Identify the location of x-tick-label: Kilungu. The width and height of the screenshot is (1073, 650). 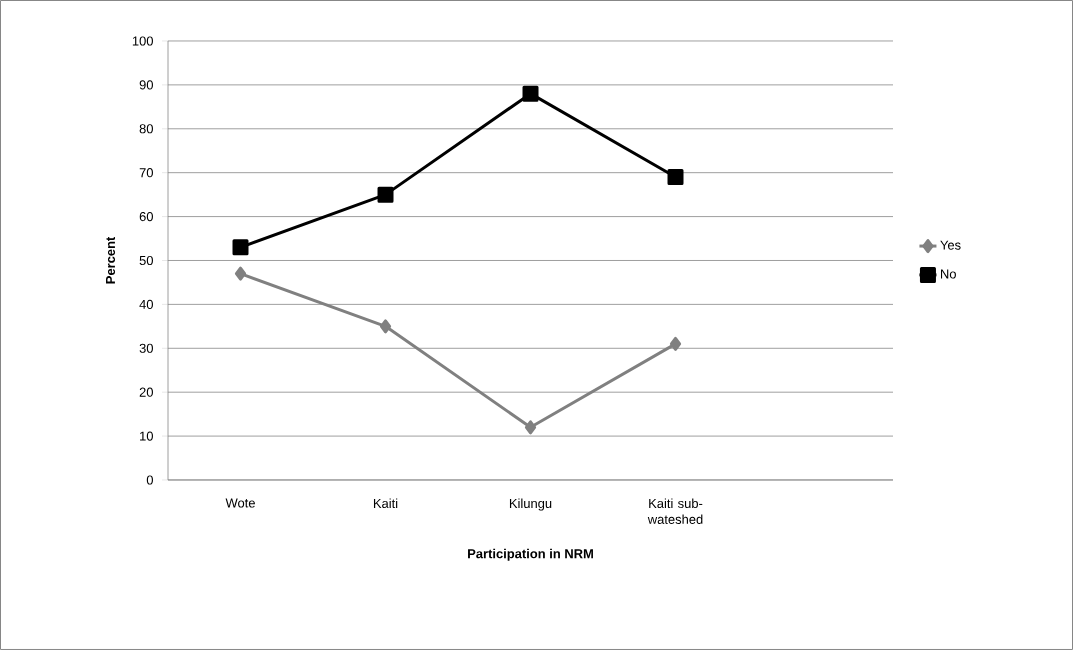
(530, 504).